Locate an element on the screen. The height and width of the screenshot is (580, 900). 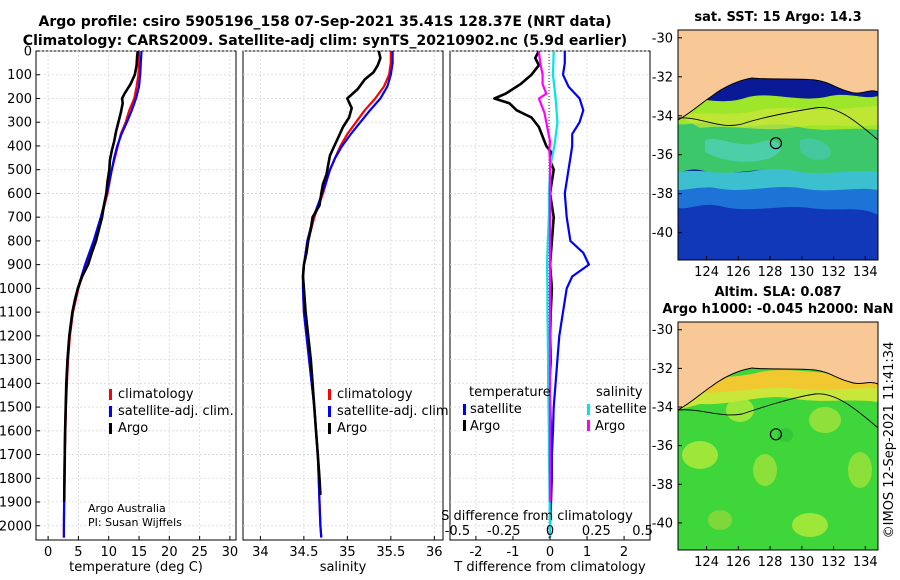
s-diff-tick-label: 0 is located at coordinates (550, 531).